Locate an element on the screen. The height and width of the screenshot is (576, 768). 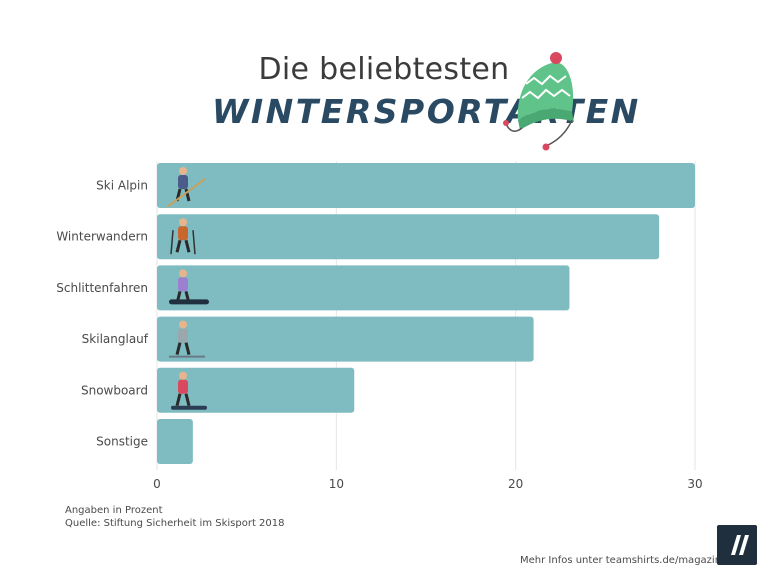
bar-sonstige is located at coordinates (175, 441).